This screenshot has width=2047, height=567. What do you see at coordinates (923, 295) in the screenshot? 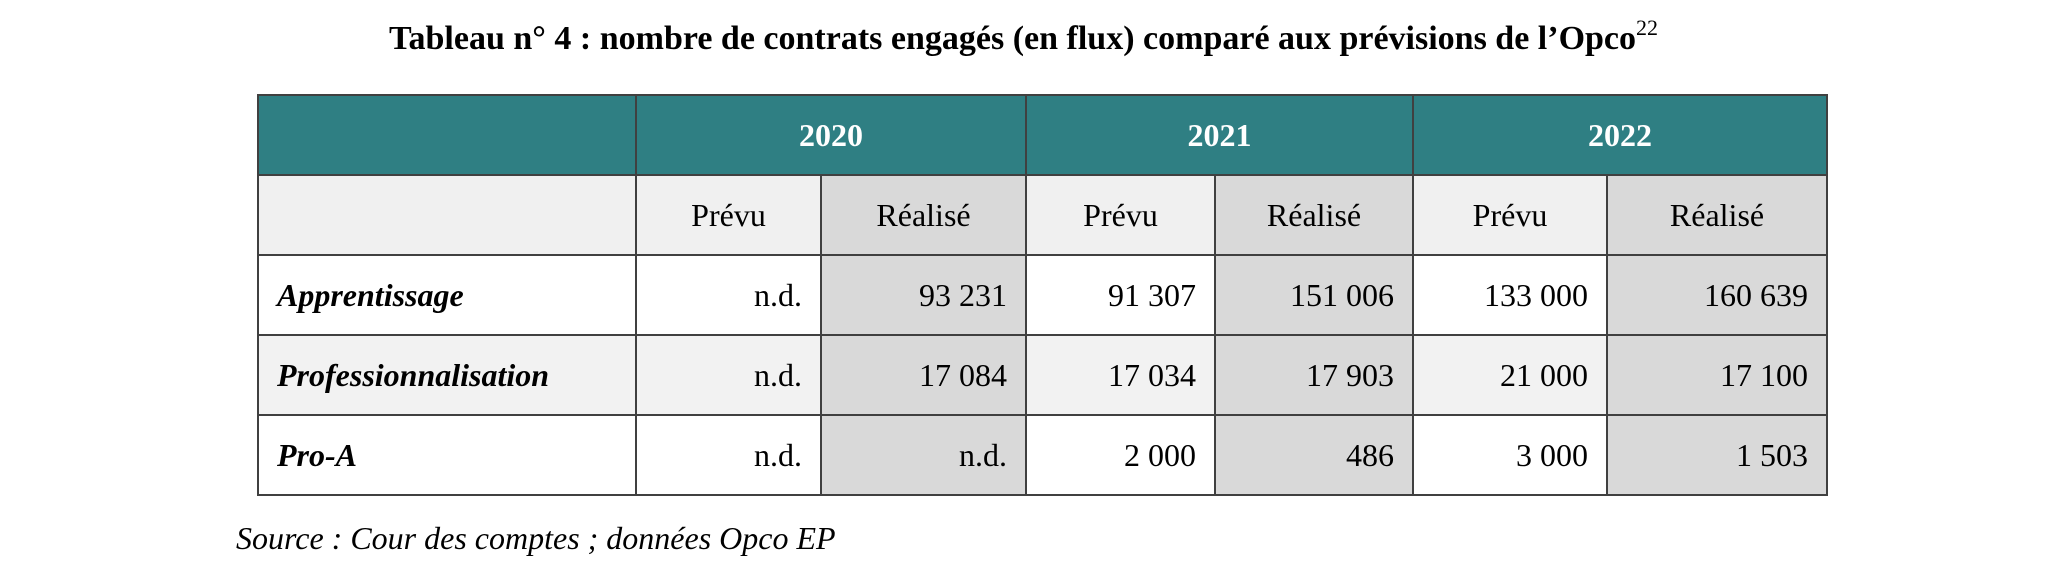
I see `table-cell: 93 231` at bounding box center [923, 295].